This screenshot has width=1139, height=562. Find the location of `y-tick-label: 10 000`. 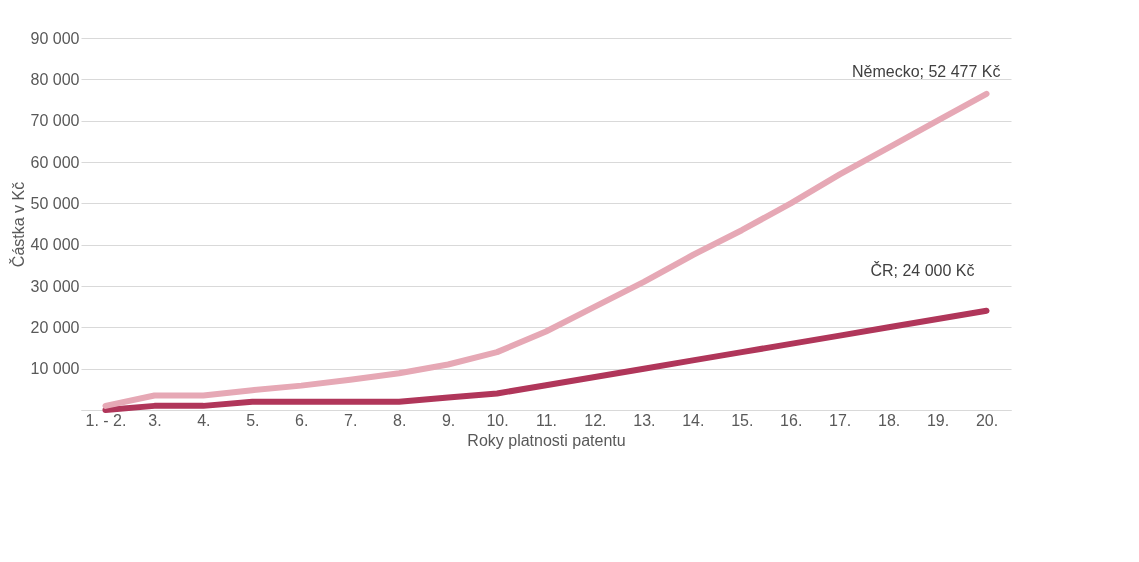

y-tick-label: 10 000 is located at coordinates (55, 369).